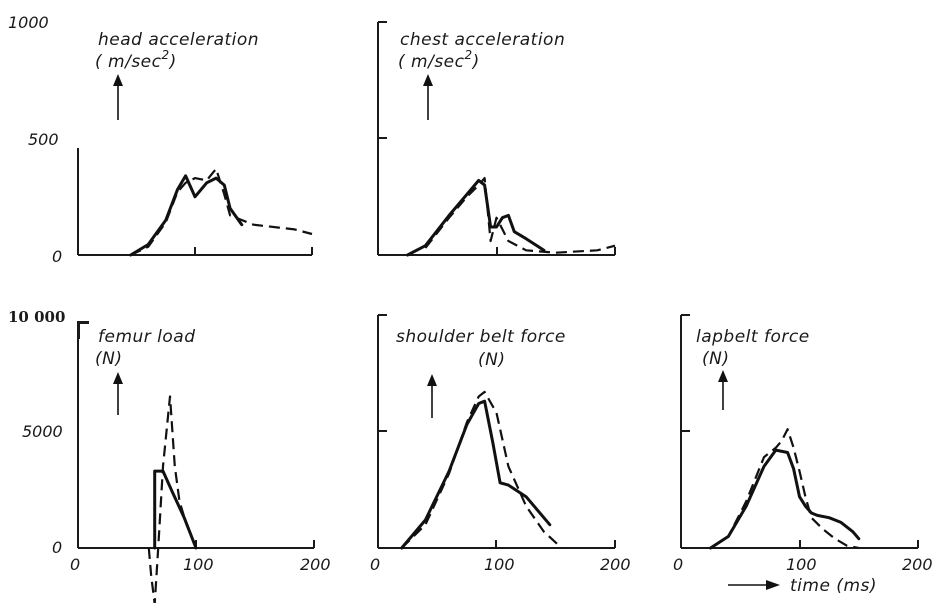 This screenshot has width=943, height=603. What do you see at coordinates (178, 40) in the screenshot?
I see `panel-title: head acceleration` at bounding box center [178, 40].